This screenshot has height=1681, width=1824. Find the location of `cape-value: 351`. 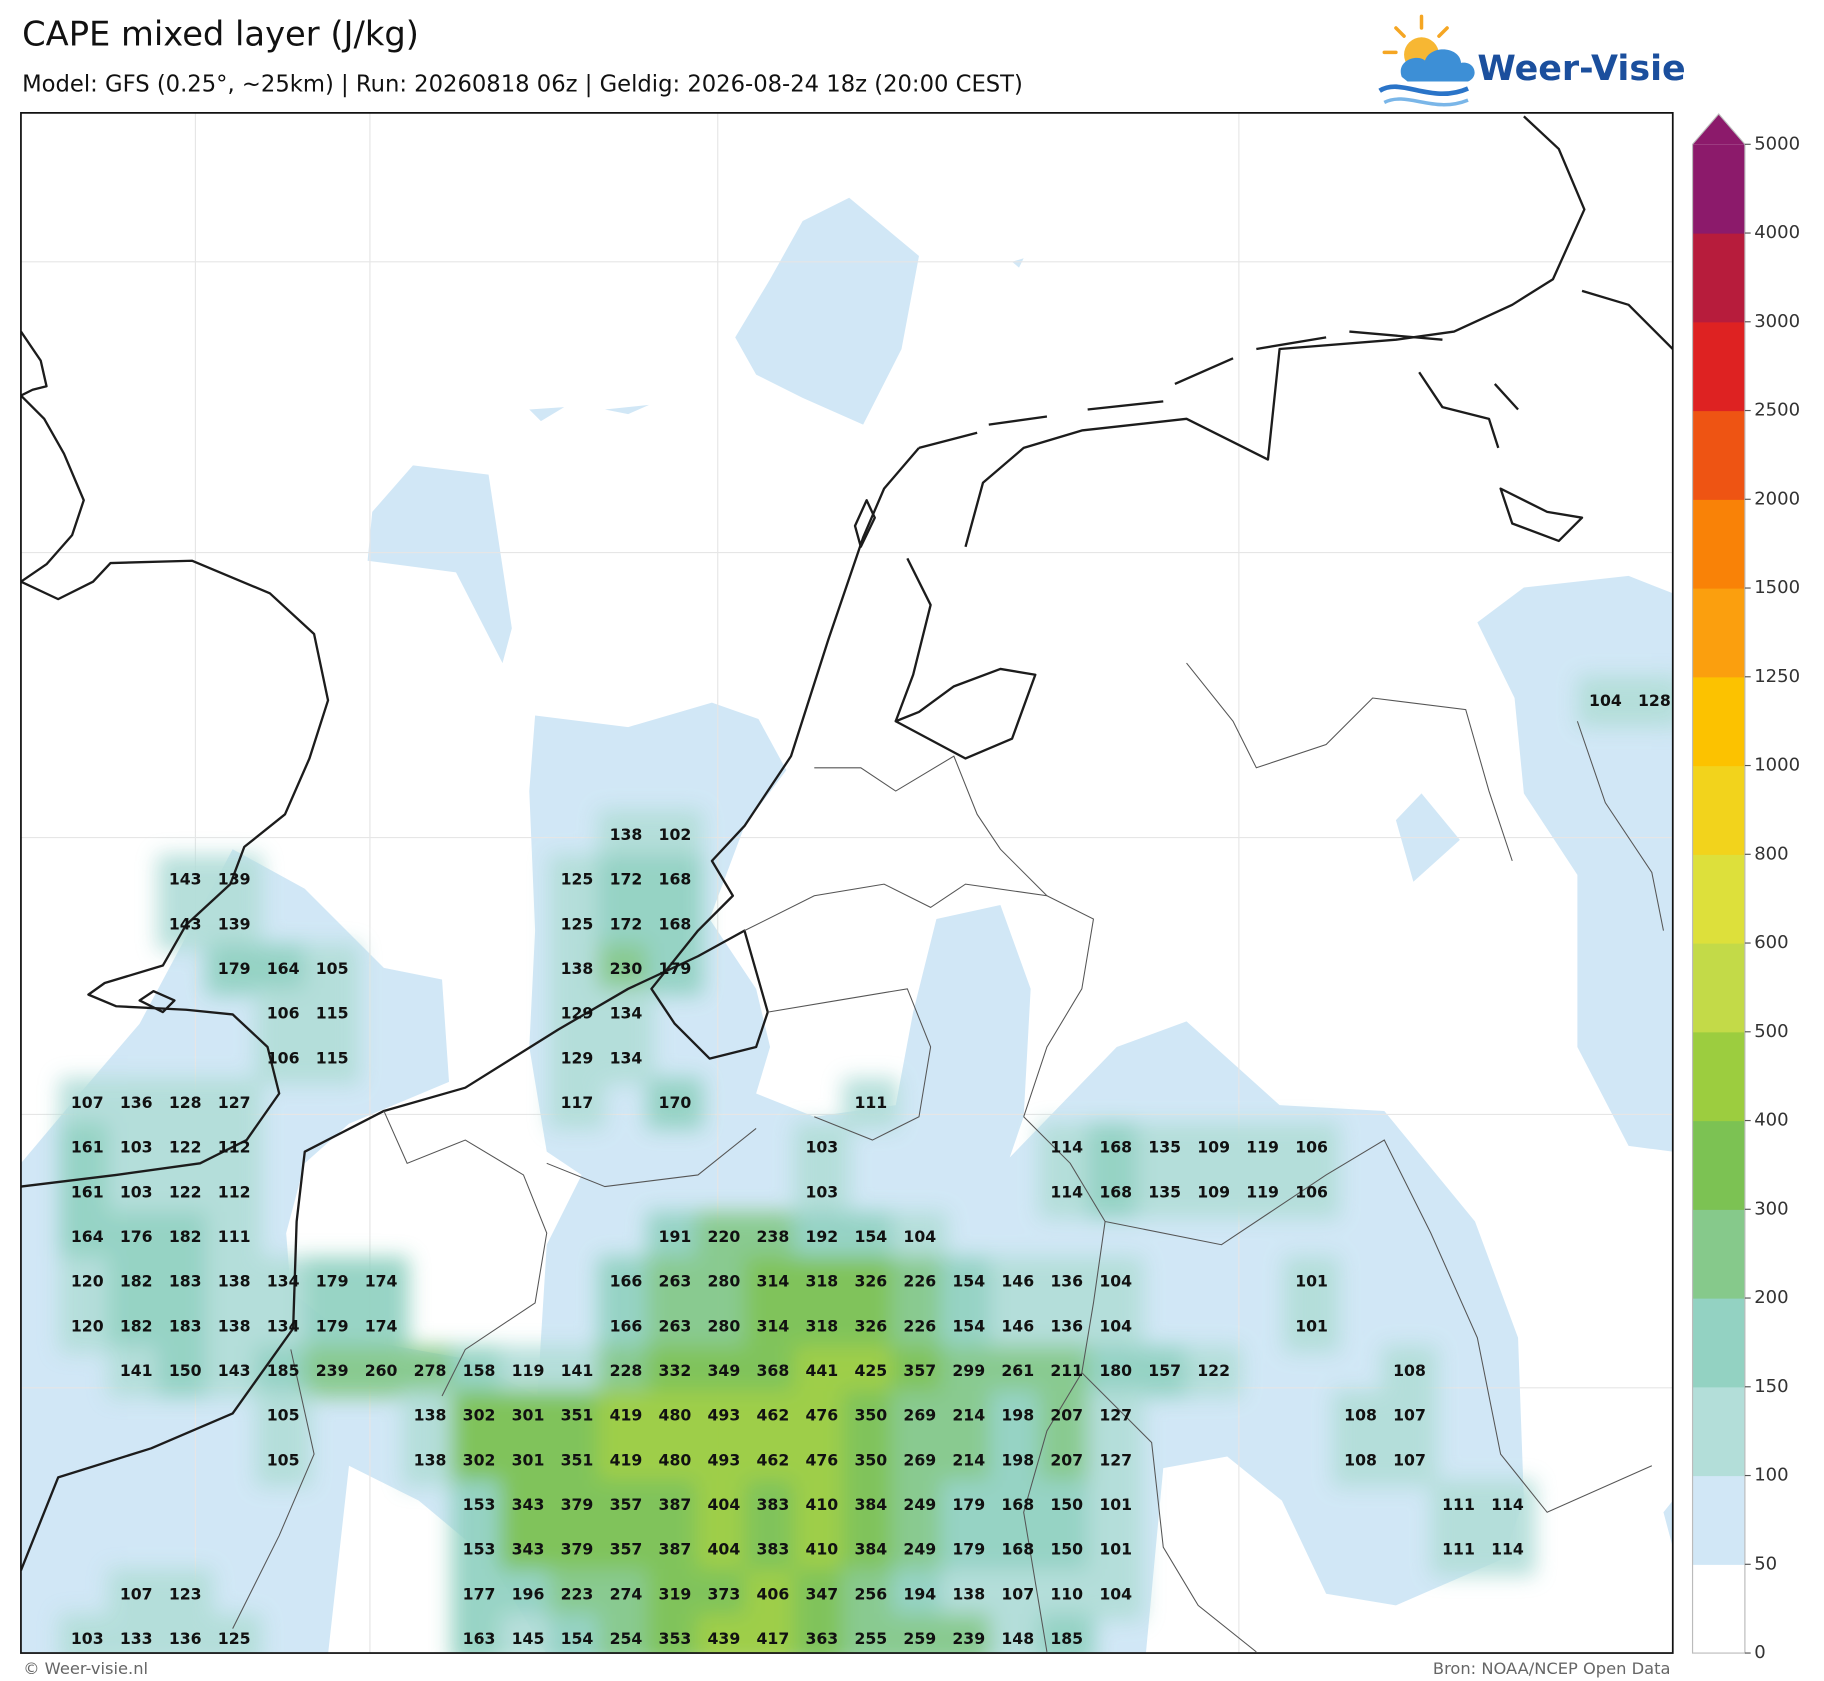

cape-value: 351 is located at coordinates (577, 1415).